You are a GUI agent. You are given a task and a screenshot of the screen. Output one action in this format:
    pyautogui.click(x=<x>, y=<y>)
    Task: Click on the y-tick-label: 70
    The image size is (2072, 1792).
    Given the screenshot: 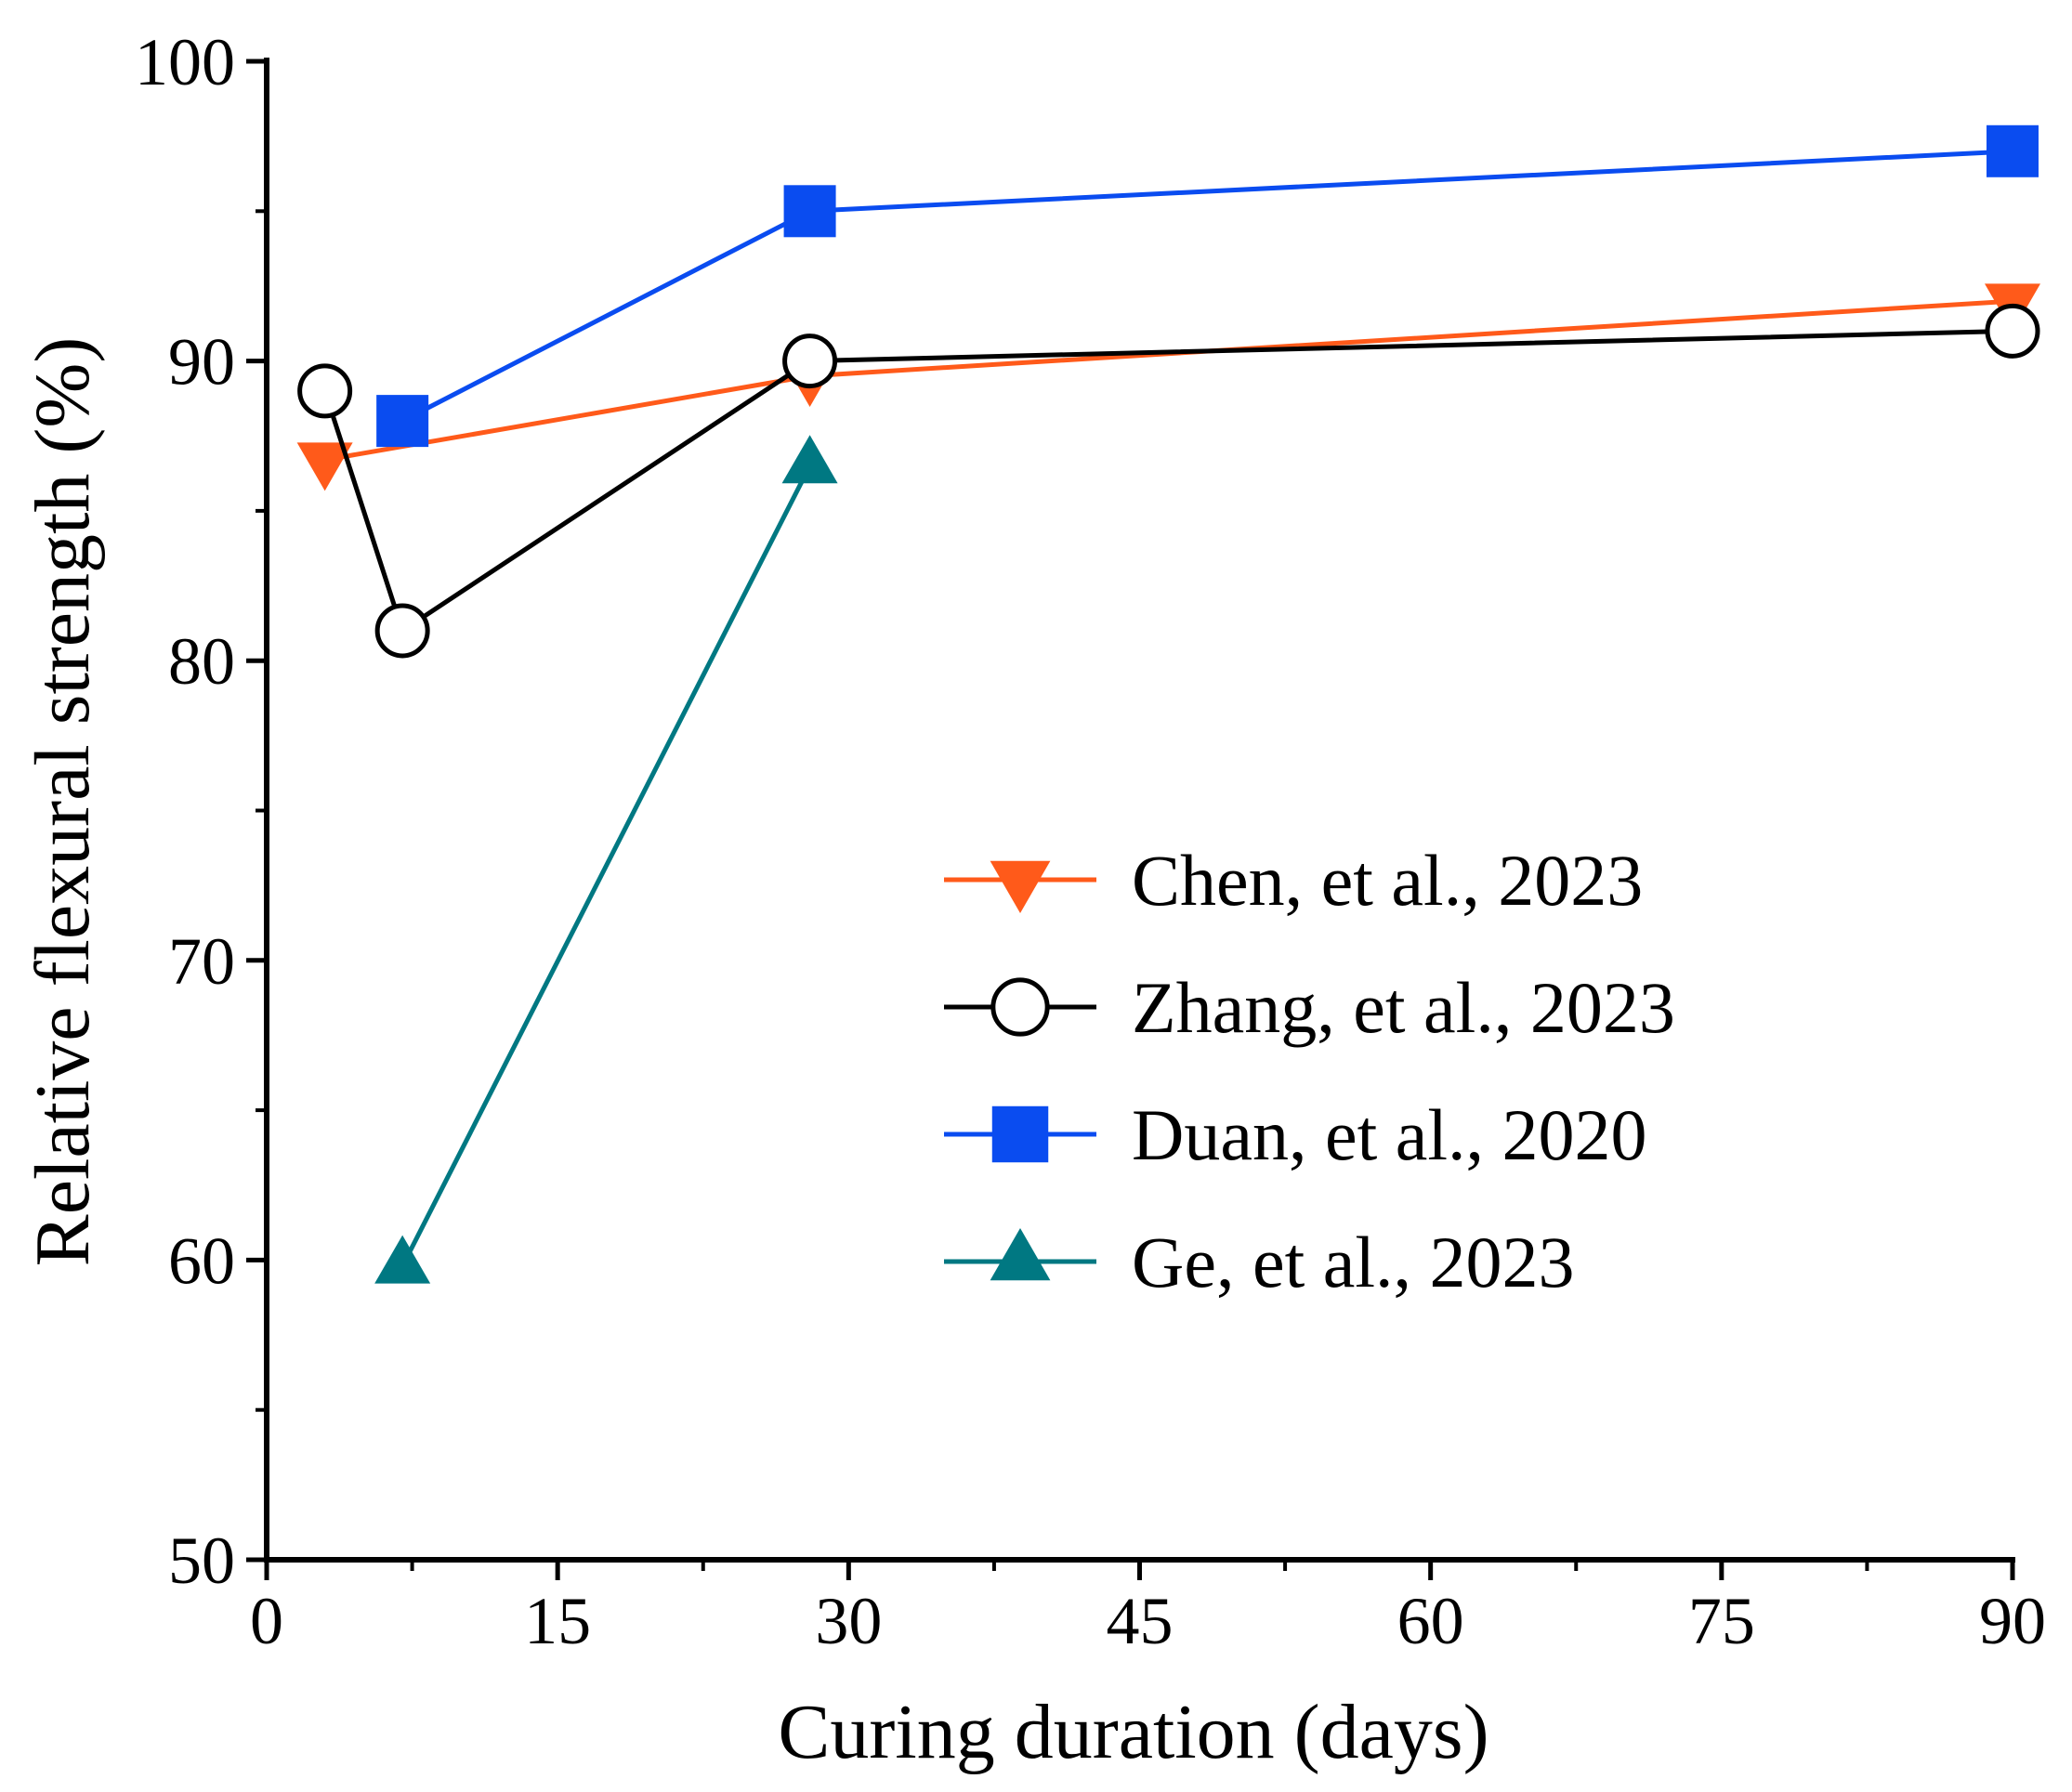 What is the action you would take?
    pyautogui.click(x=201, y=961)
    